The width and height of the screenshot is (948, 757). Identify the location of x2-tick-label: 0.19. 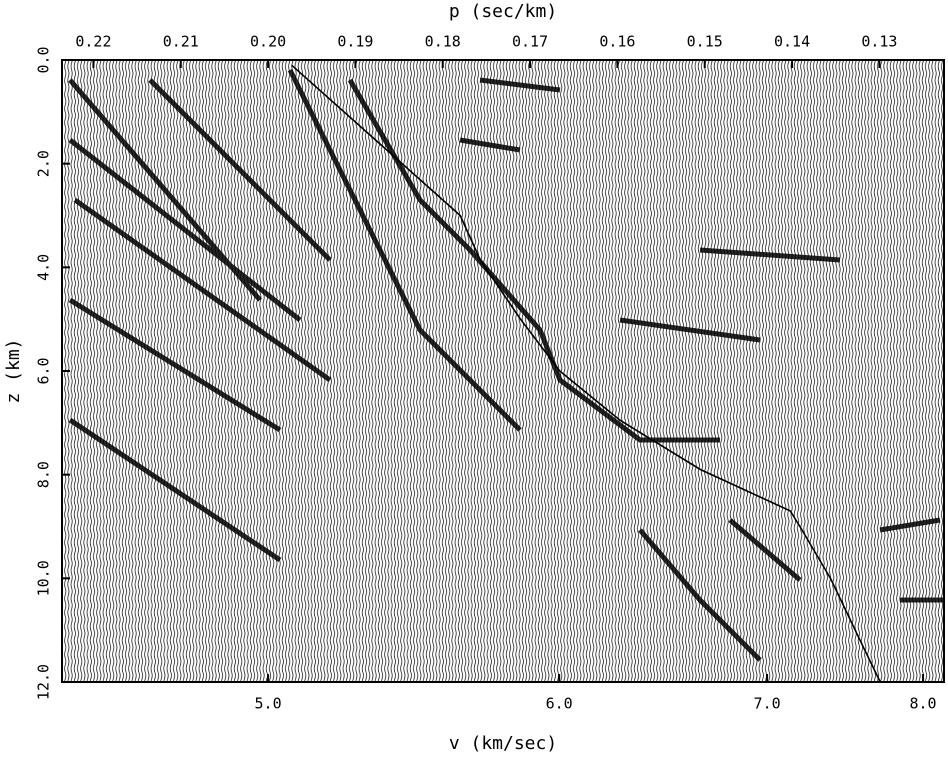
(355, 42).